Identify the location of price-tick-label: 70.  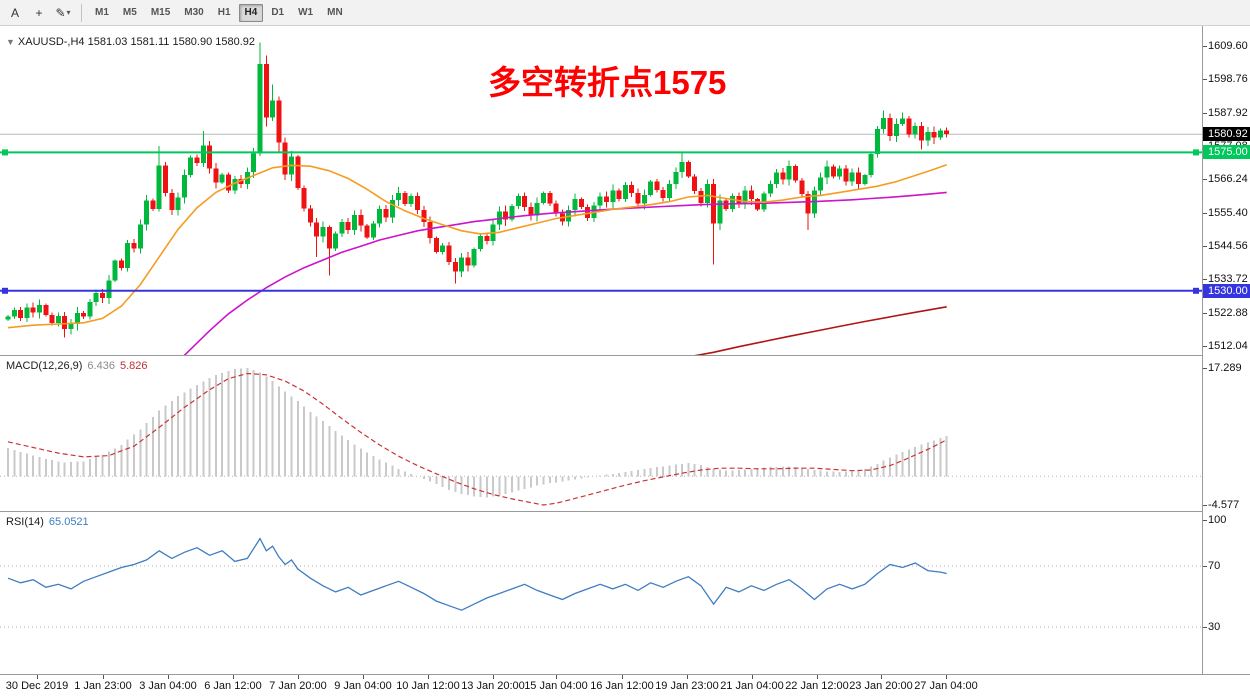
(1214, 566).